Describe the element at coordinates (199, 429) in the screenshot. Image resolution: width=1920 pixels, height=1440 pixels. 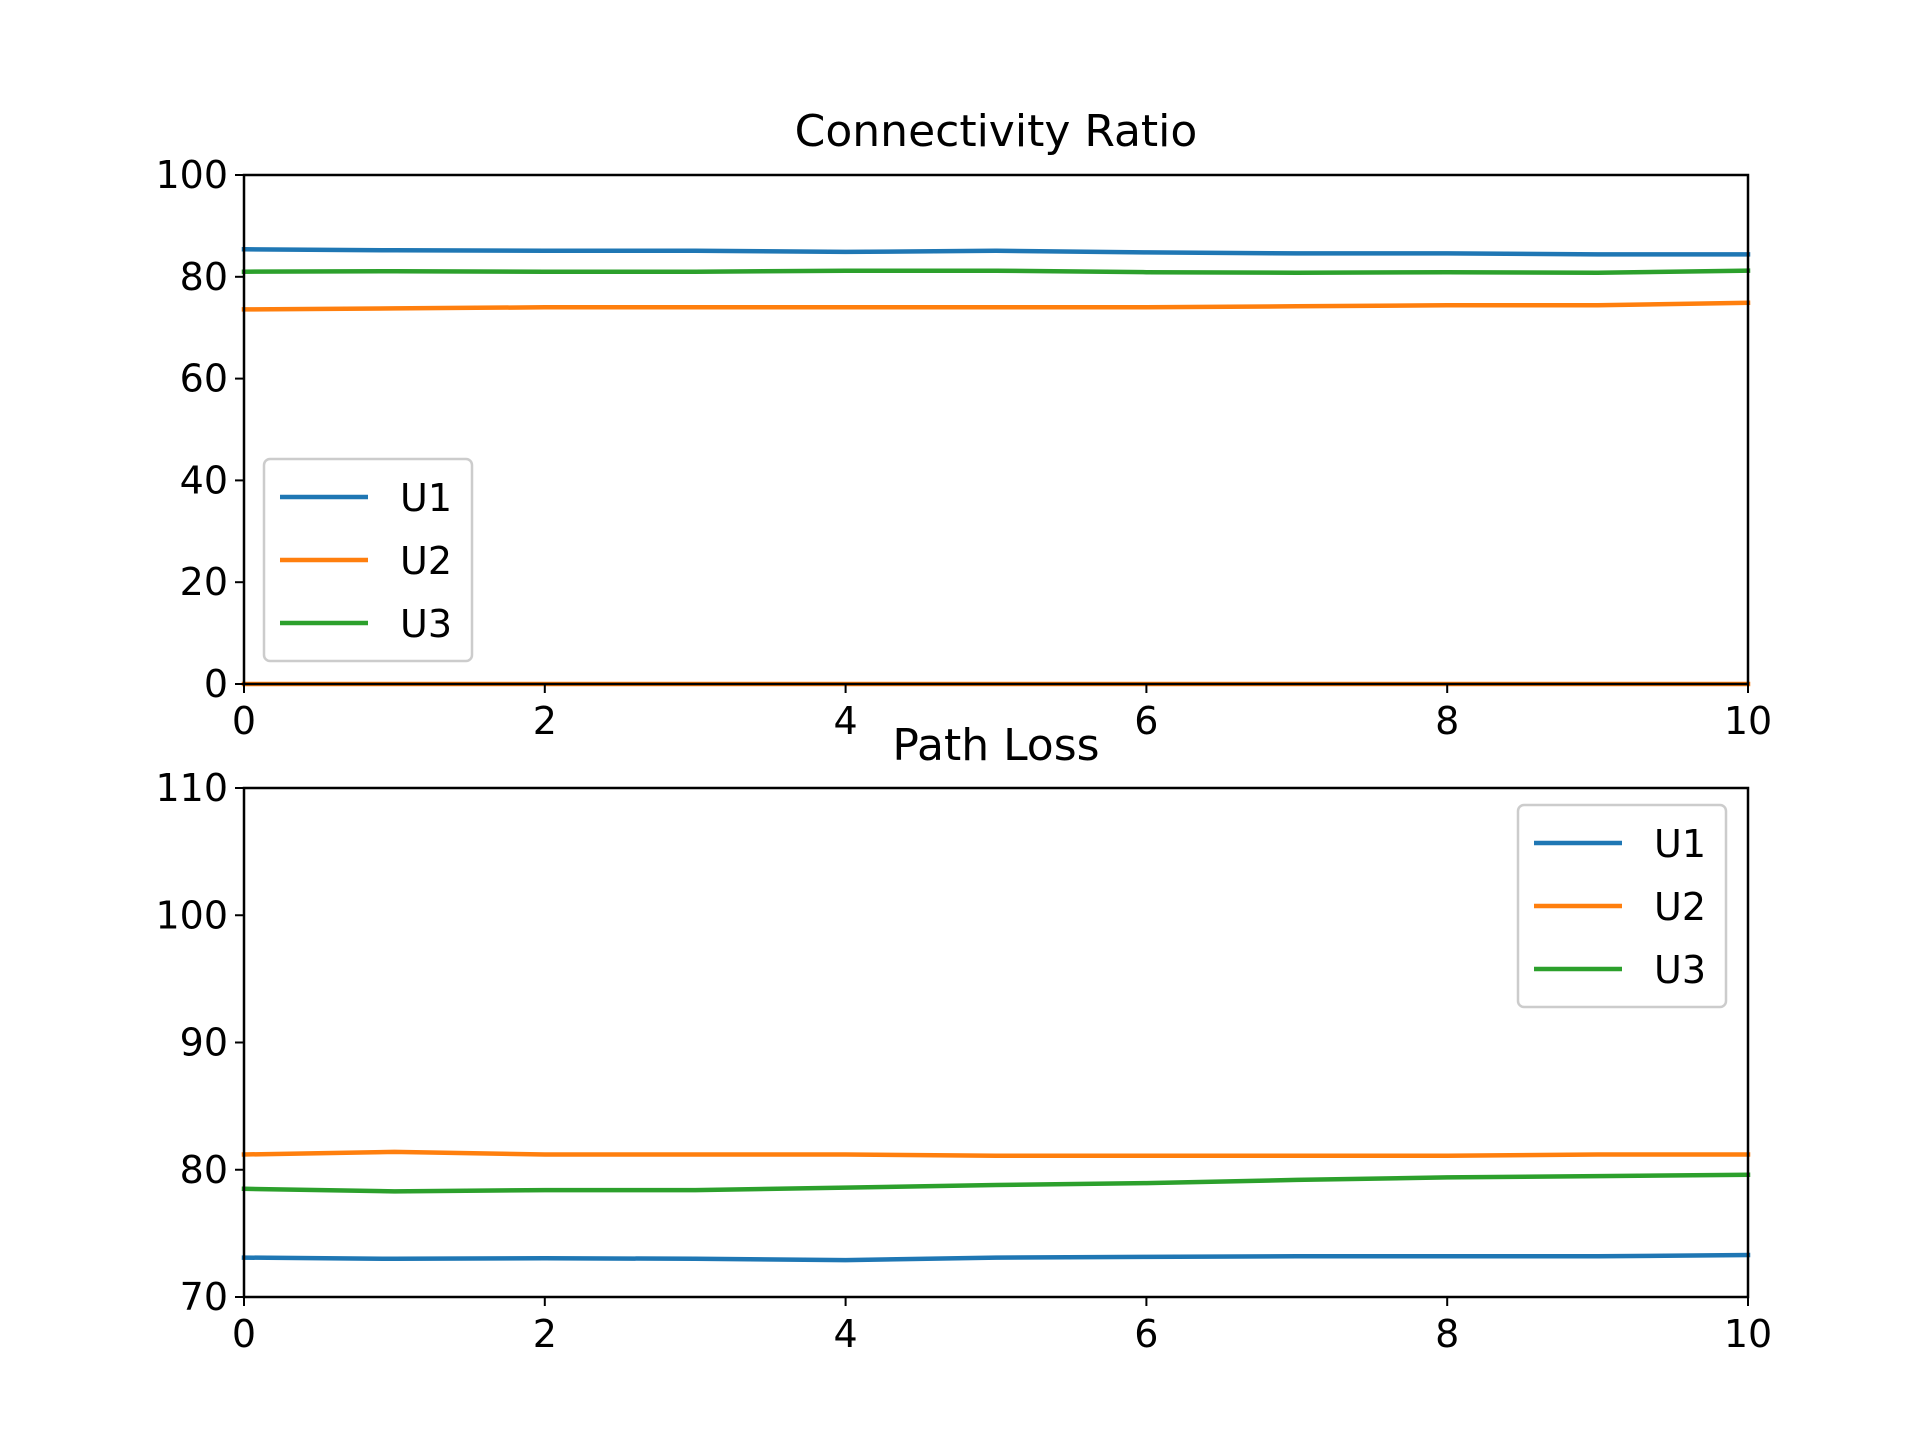
I see `y-axis-ticks: 0 20 40 60 80 100` at that location.